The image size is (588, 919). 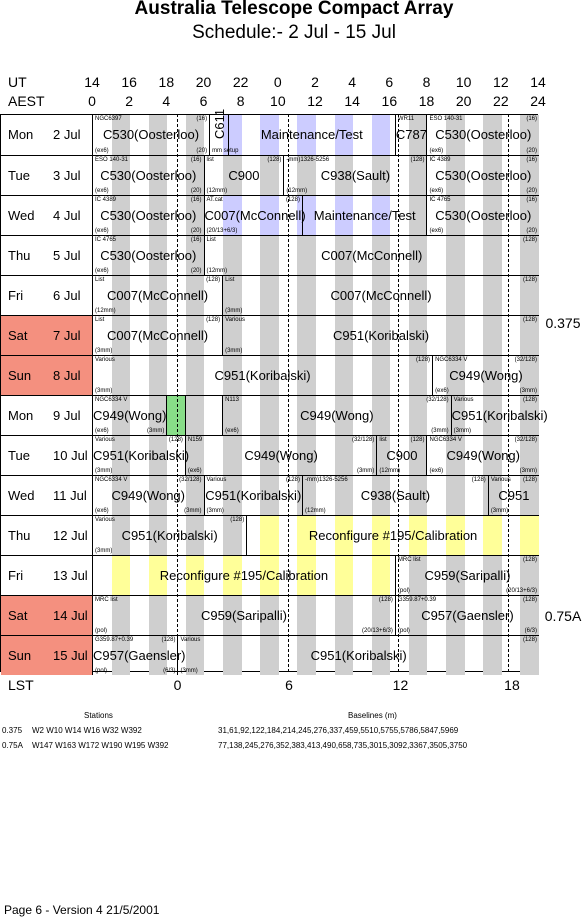 What do you see at coordinates (521, 591) in the screenshot?
I see `block-note2: (20/13+6/3)` at bounding box center [521, 591].